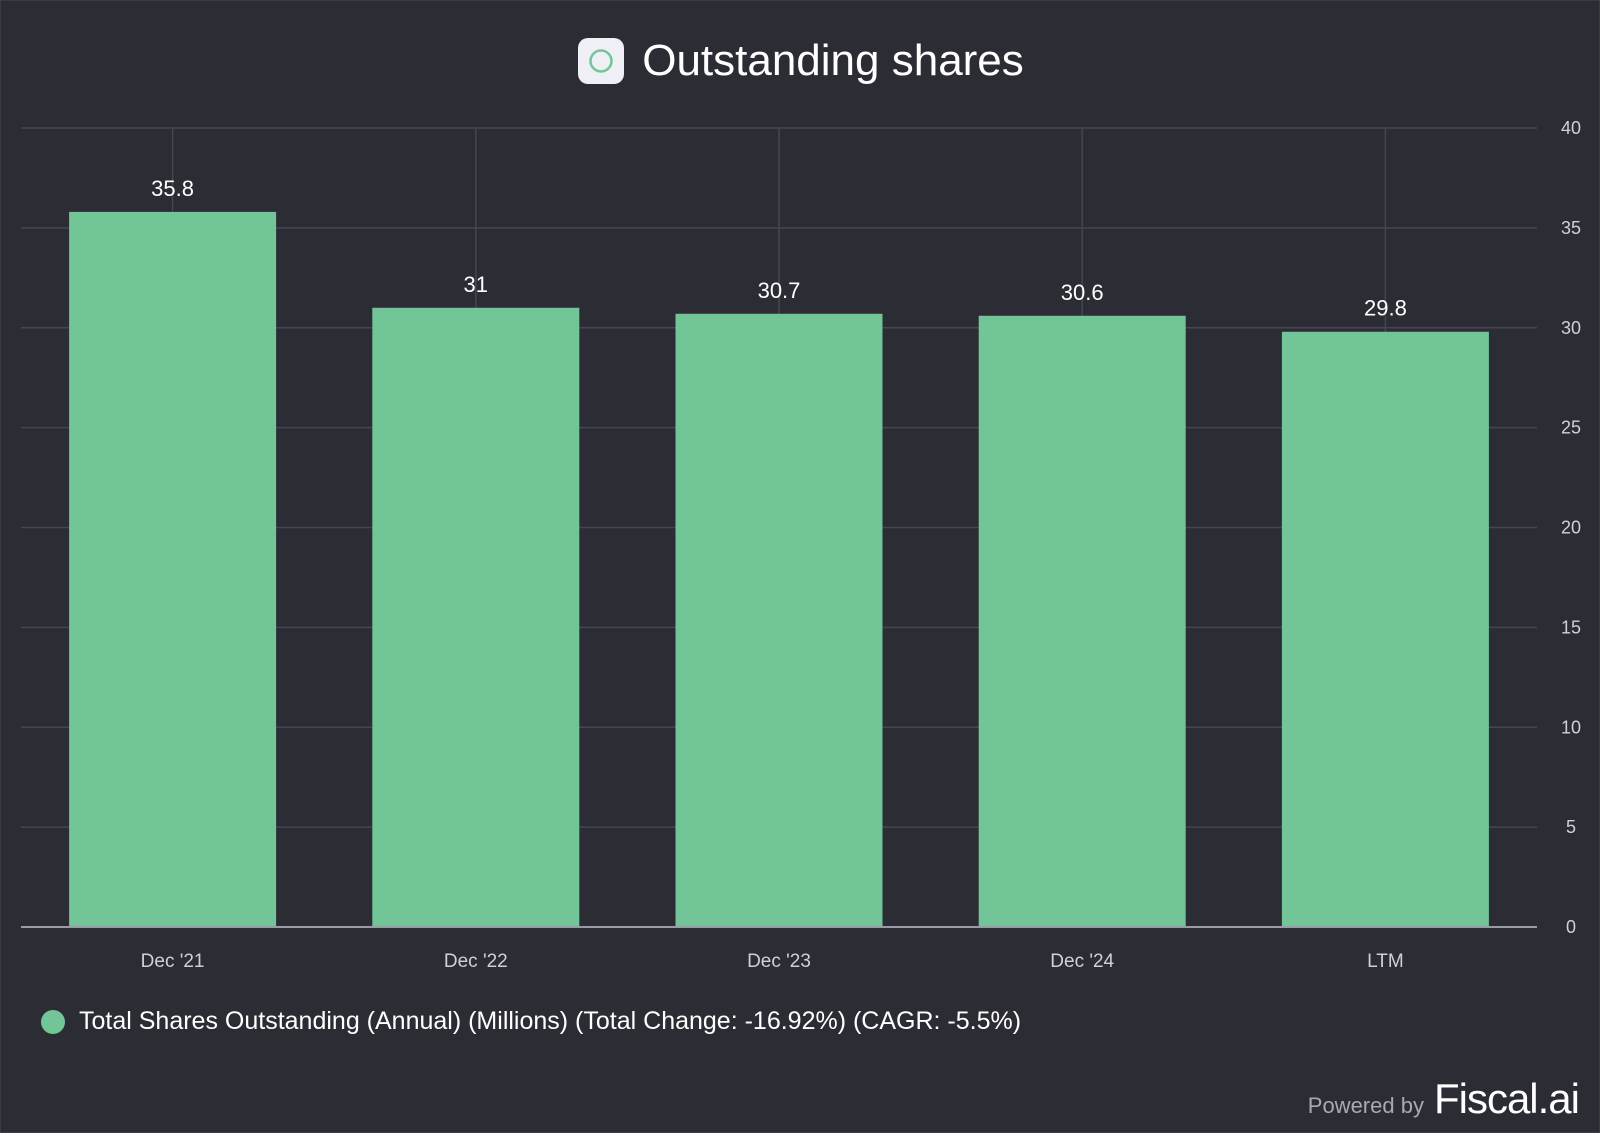  What do you see at coordinates (1571, 228) in the screenshot?
I see `y-tick-label: 35` at bounding box center [1571, 228].